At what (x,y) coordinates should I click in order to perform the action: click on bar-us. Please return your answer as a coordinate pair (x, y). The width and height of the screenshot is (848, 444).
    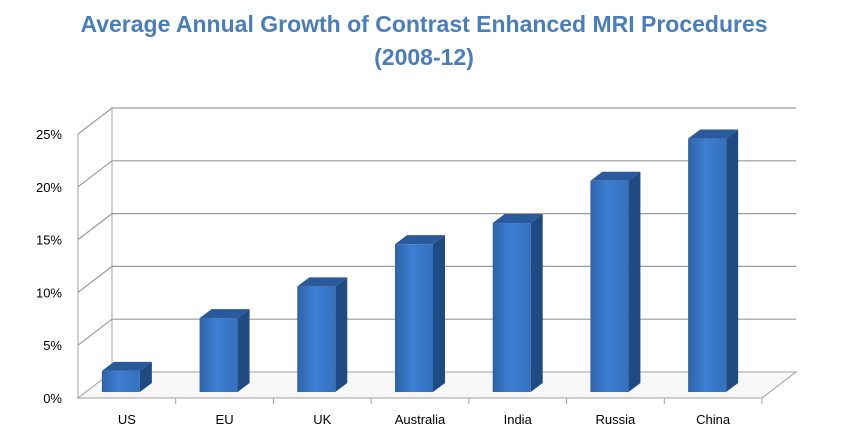
    Looking at the image, I should click on (126, 376).